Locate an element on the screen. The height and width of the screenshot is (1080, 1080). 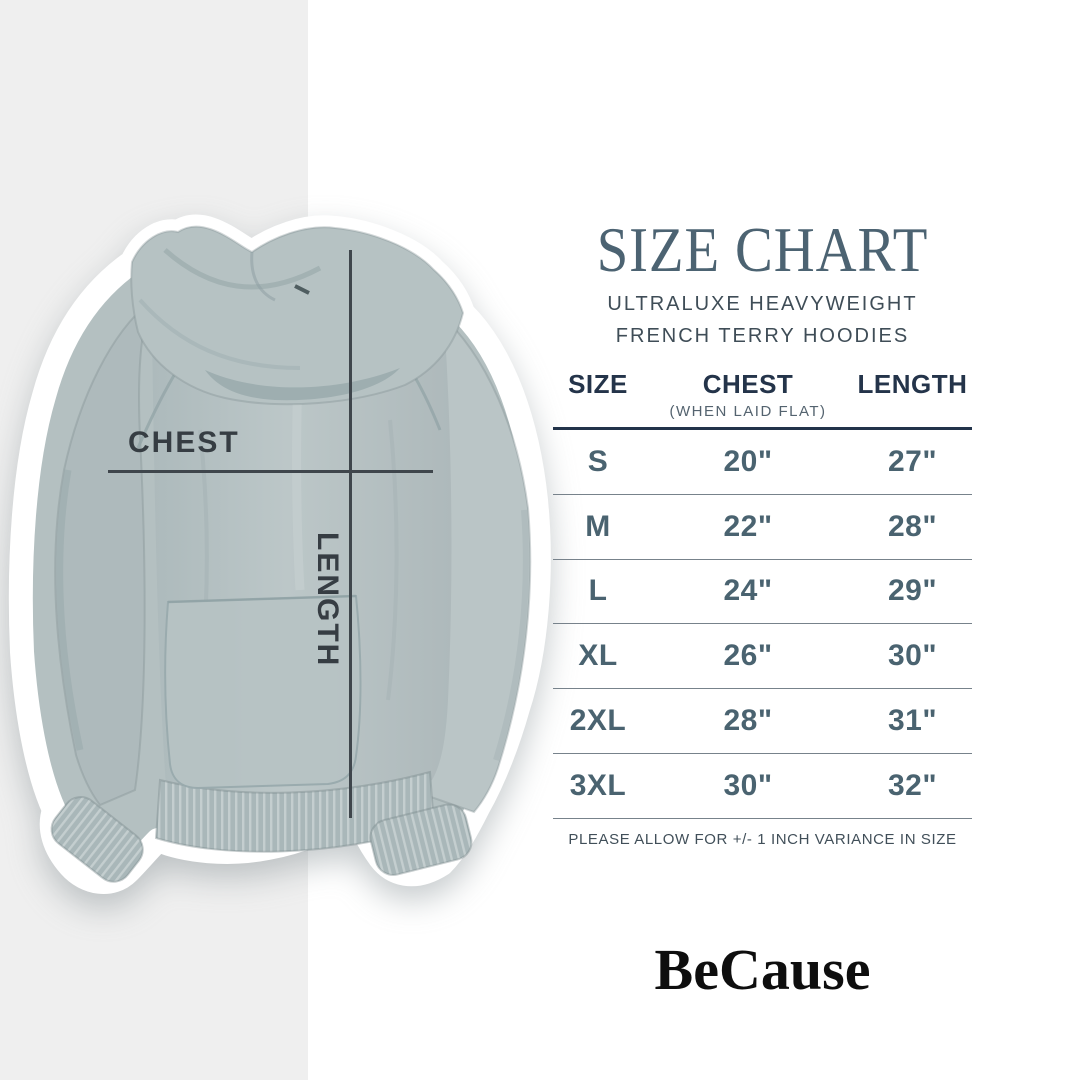
column-header-size: SIZE is located at coordinates (598, 395).